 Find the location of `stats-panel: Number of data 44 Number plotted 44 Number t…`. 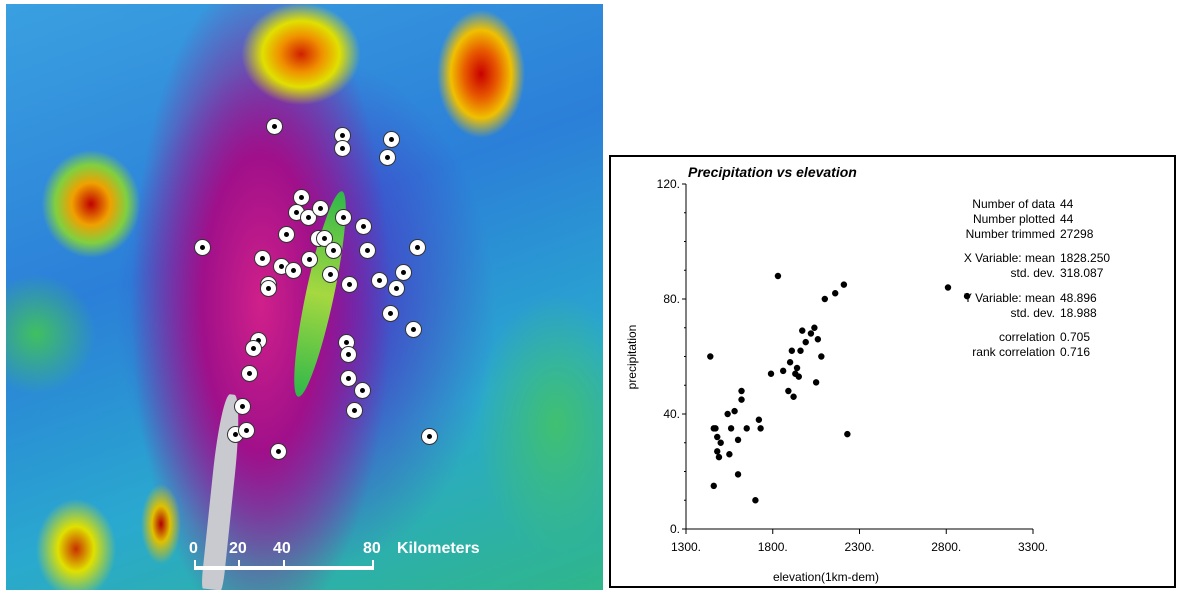

stats-panel: Number of data 44 Number plotted 44 Number t… is located at coordinates (1037, 278).